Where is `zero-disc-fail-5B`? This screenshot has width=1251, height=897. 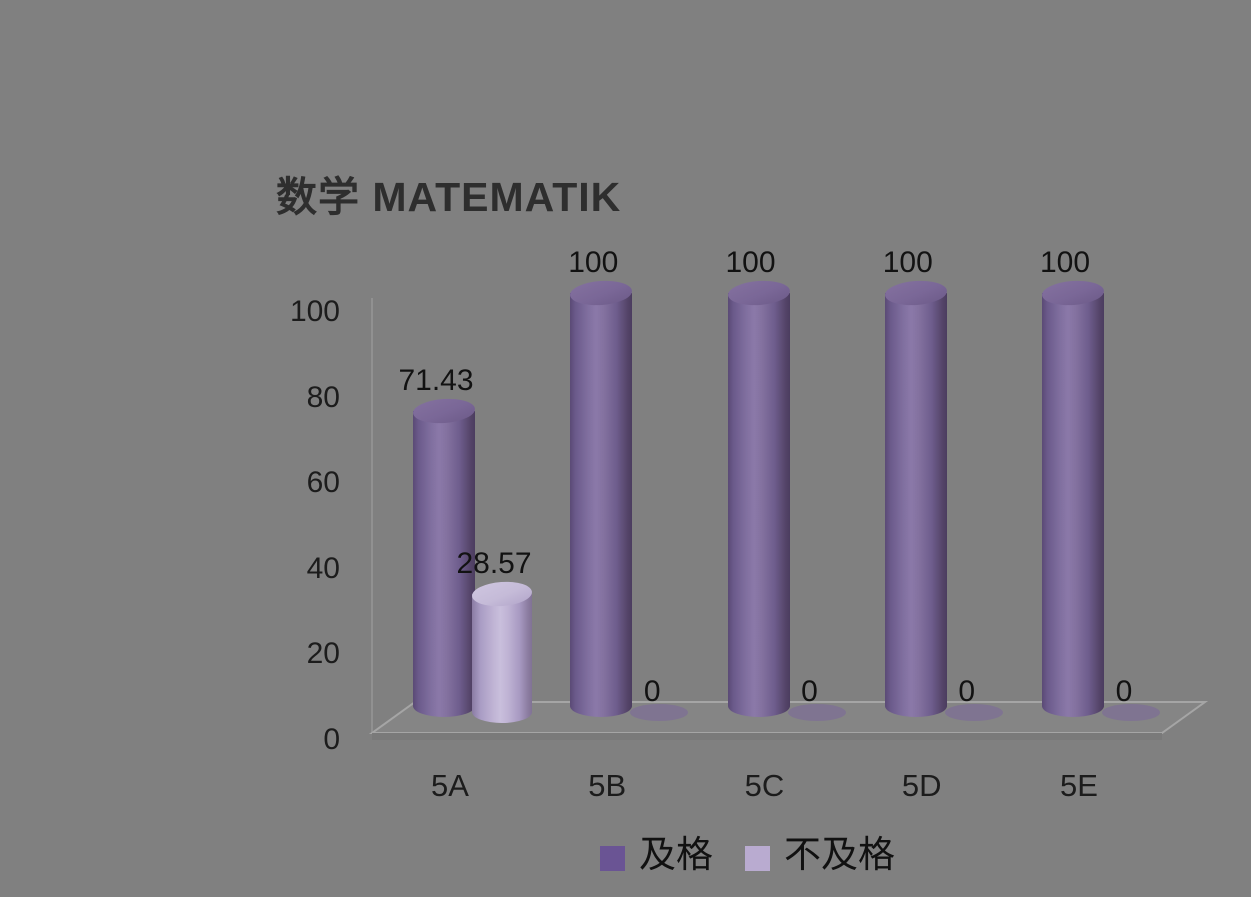
zero-disc-fail-5B is located at coordinates (659, 712).